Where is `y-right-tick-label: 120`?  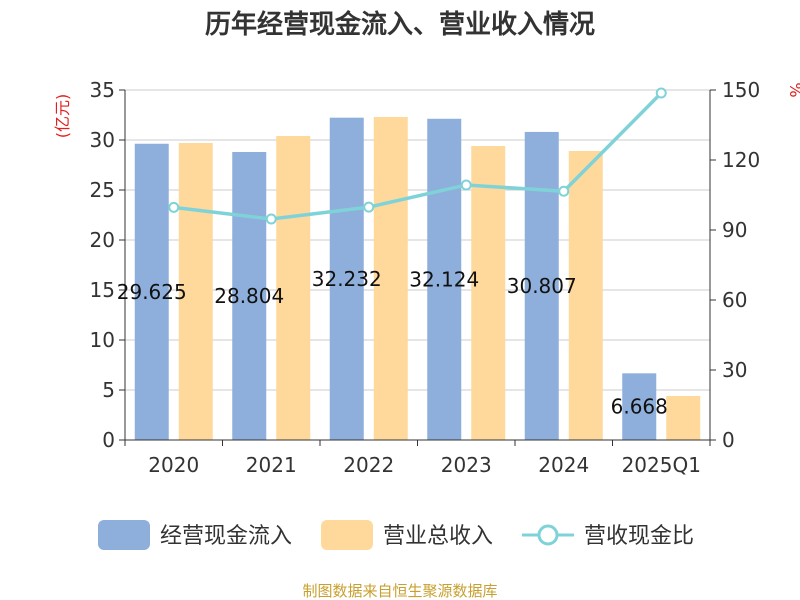 y-right-tick-label: 120 is located at coordinates (741, 160).